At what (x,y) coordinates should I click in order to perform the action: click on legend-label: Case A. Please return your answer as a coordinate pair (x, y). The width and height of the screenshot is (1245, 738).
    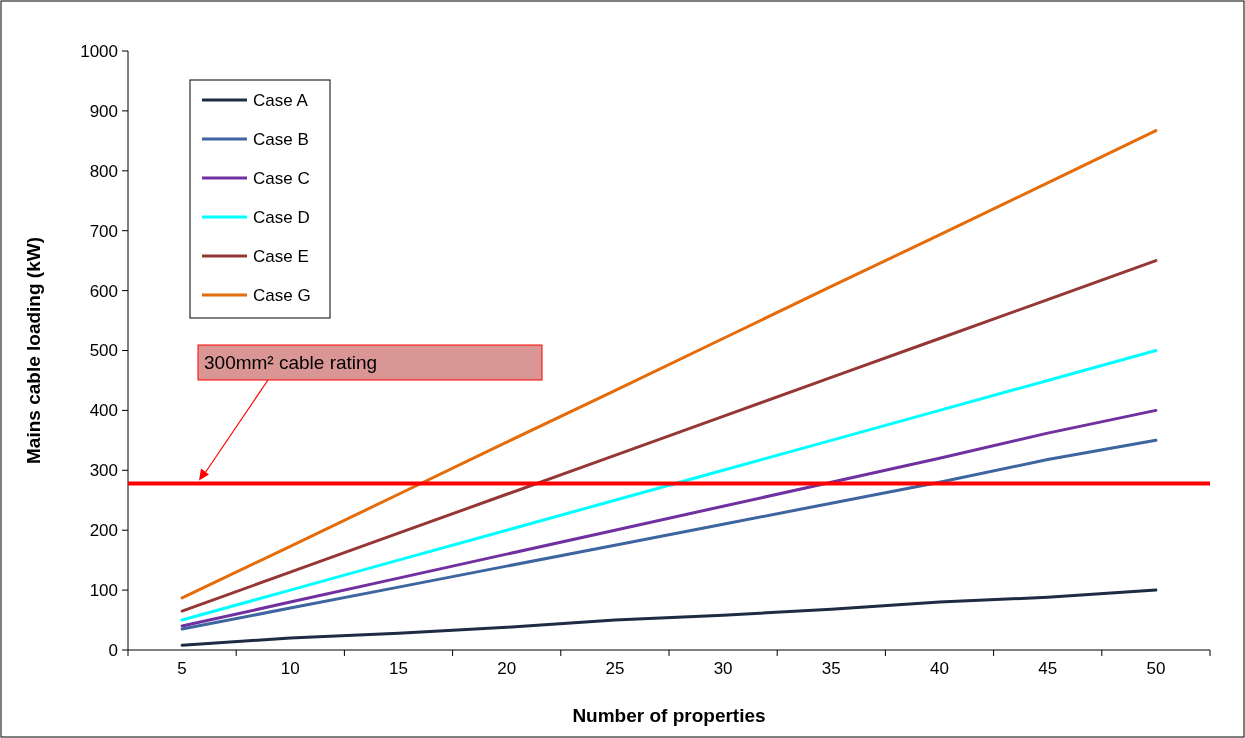
    Looking at the image, I should click on (281, 100).